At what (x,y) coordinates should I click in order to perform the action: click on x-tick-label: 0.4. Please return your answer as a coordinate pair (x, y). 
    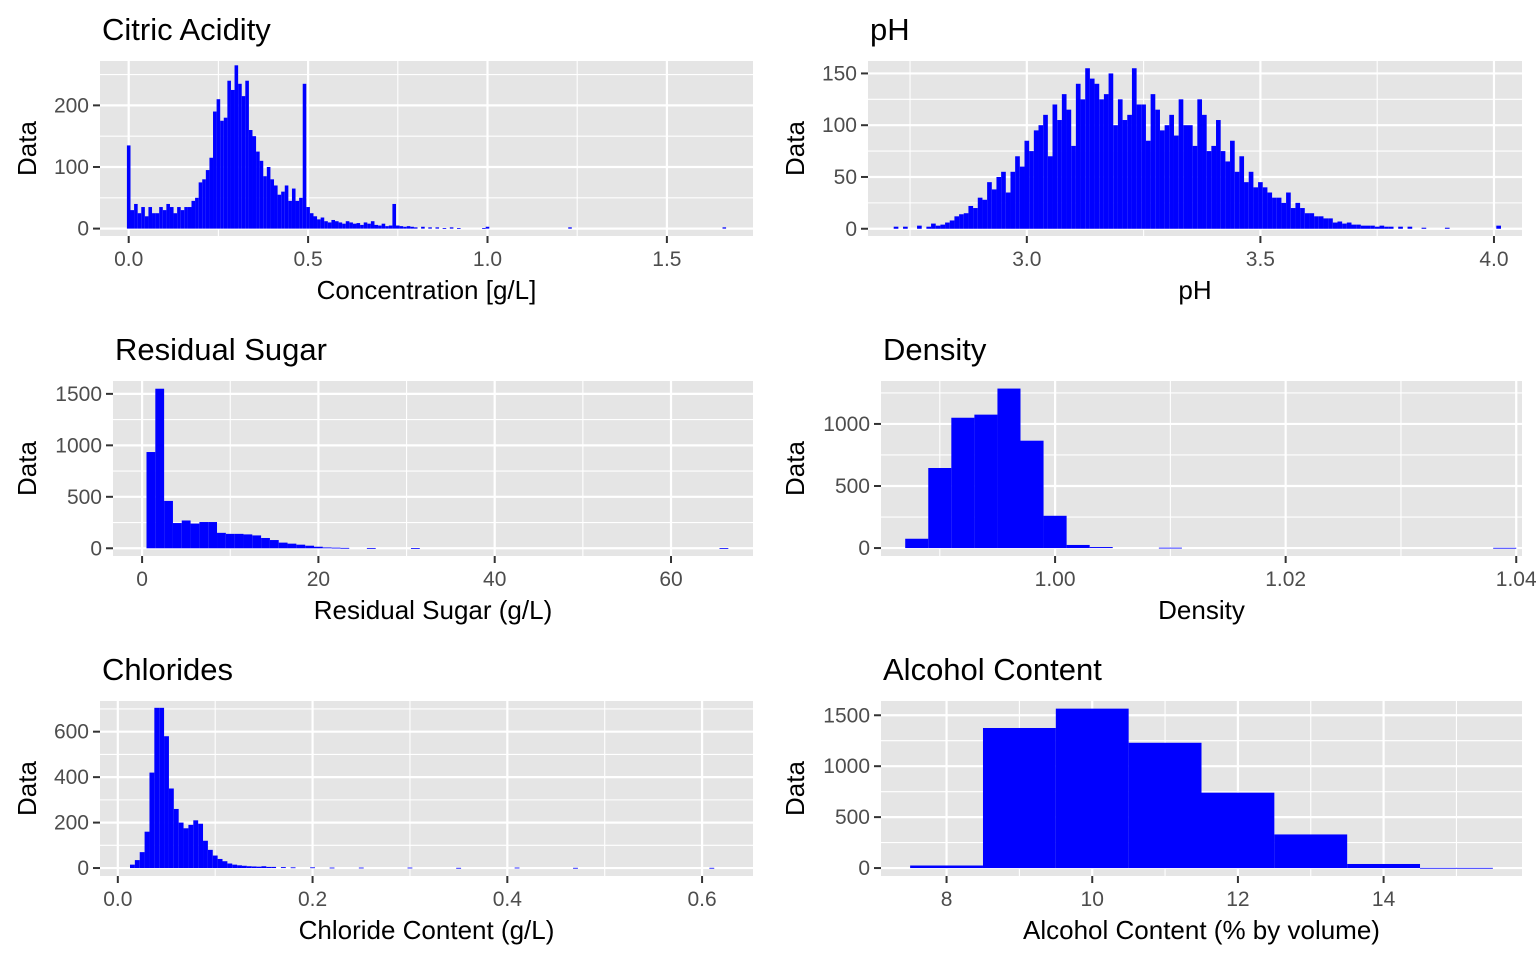
    Looking at the image, I should click on (508, 899).